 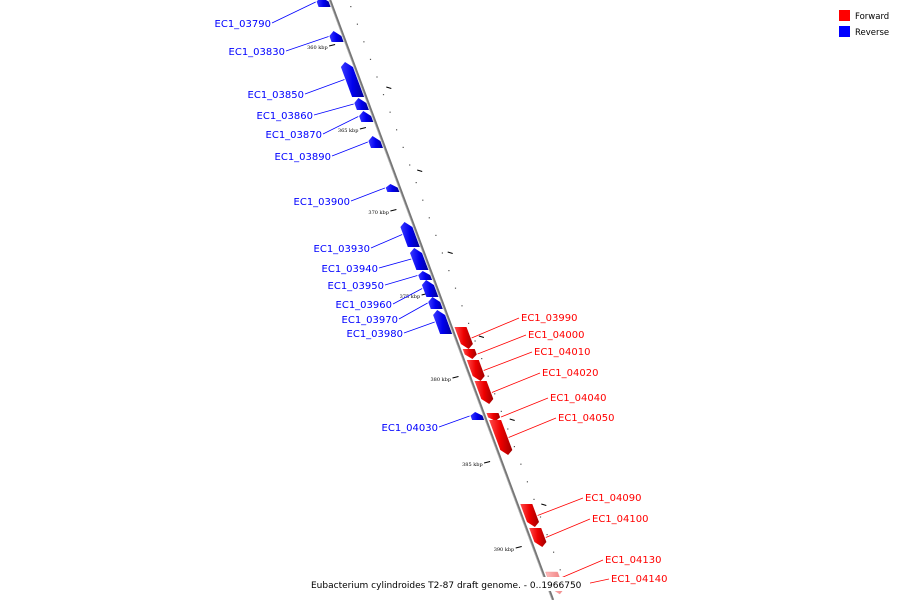 What do you see at coordinates (864, 24) in the screenshot?
I see `legend: Forward Reverse` at bounding box center [864, 24].